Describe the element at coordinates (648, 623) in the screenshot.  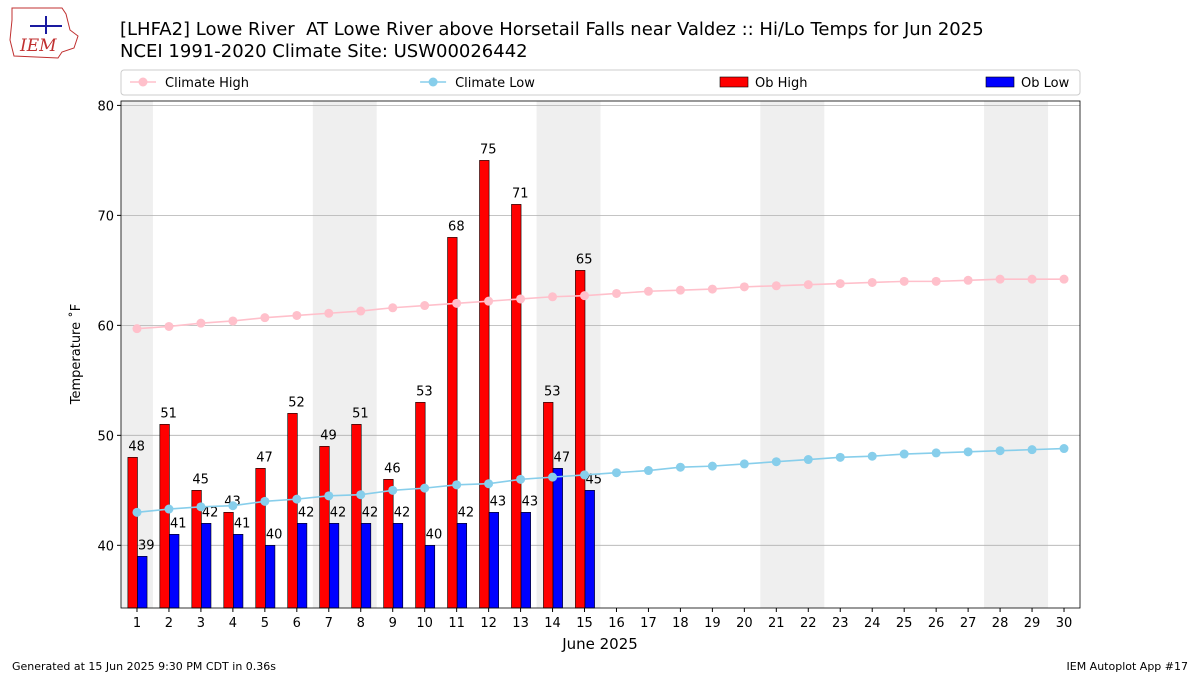
I see `x-tick-label: 17` at that location.